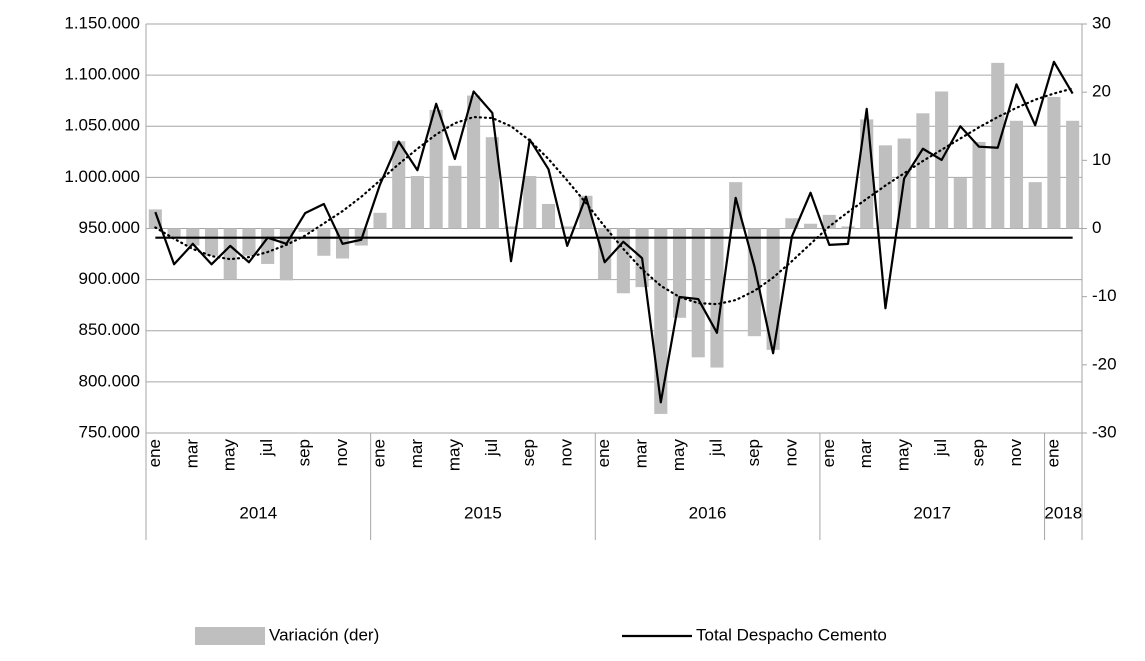 Image resolution: width=1145 pixels, height=661 pixels. I want to click on y2-tick-label: -30, so click(1104, 431).